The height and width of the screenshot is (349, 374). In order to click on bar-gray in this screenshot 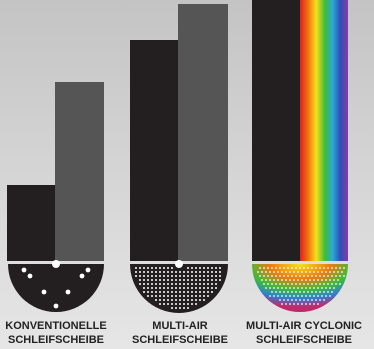, I will do `click(203, 132)`.